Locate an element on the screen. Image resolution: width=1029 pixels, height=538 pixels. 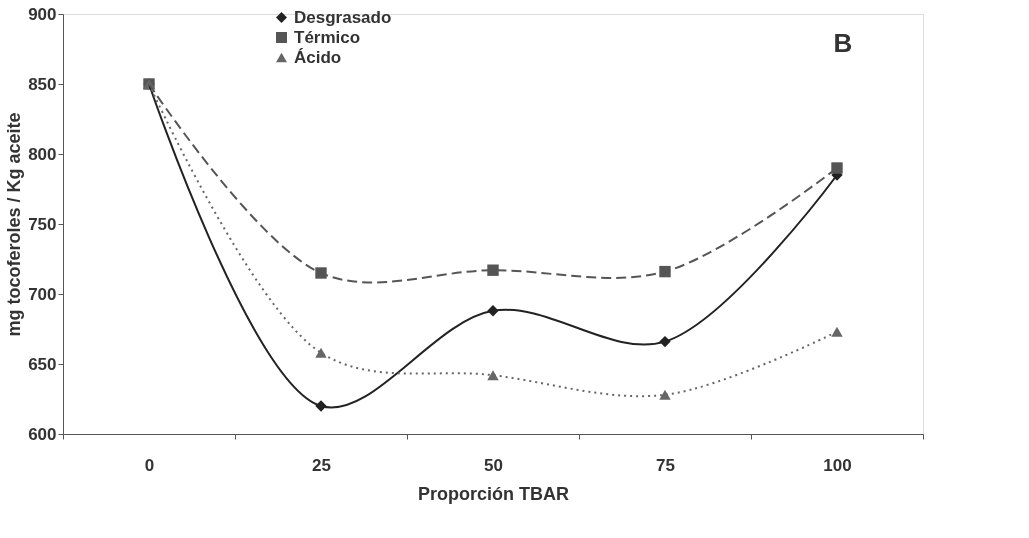
x-tick-label: 100 is located at coordinates (837, 465).